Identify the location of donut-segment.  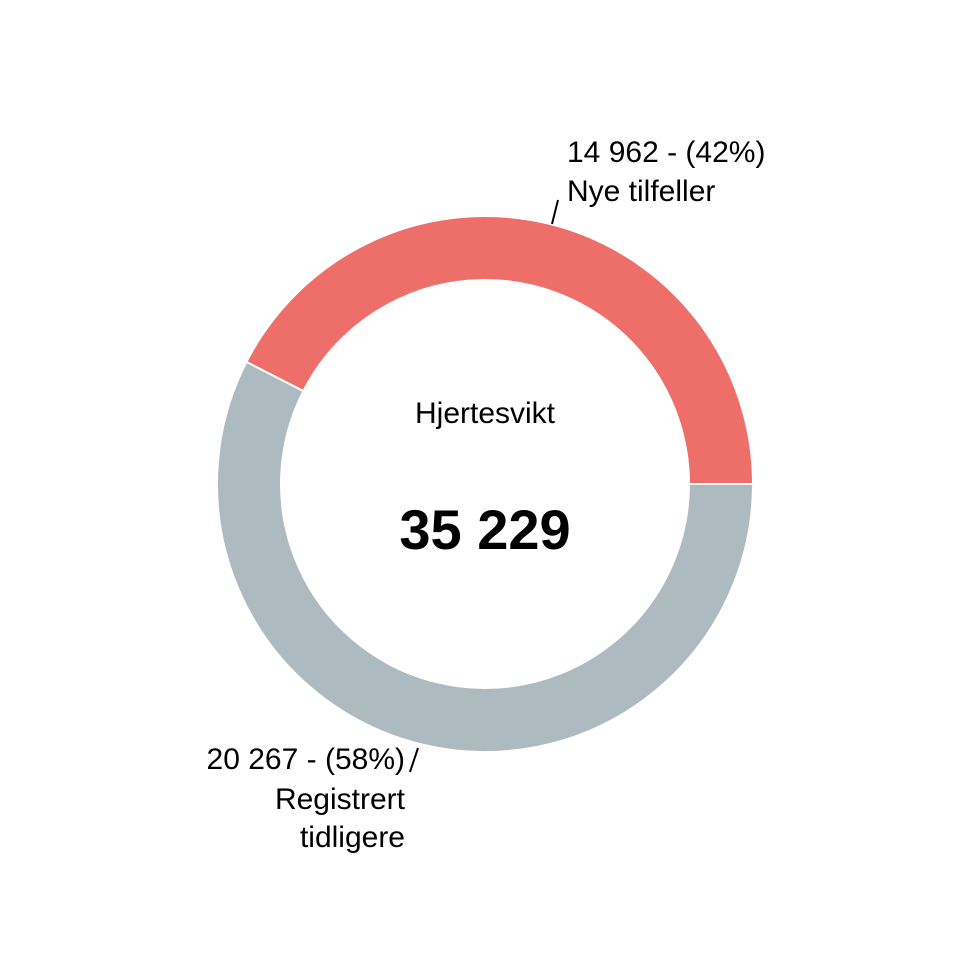
(500, 350).